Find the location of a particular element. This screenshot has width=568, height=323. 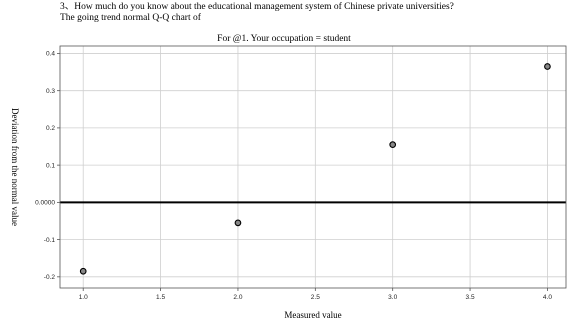

x-tick-label: 1.0 is located at coordinates (83, 297).